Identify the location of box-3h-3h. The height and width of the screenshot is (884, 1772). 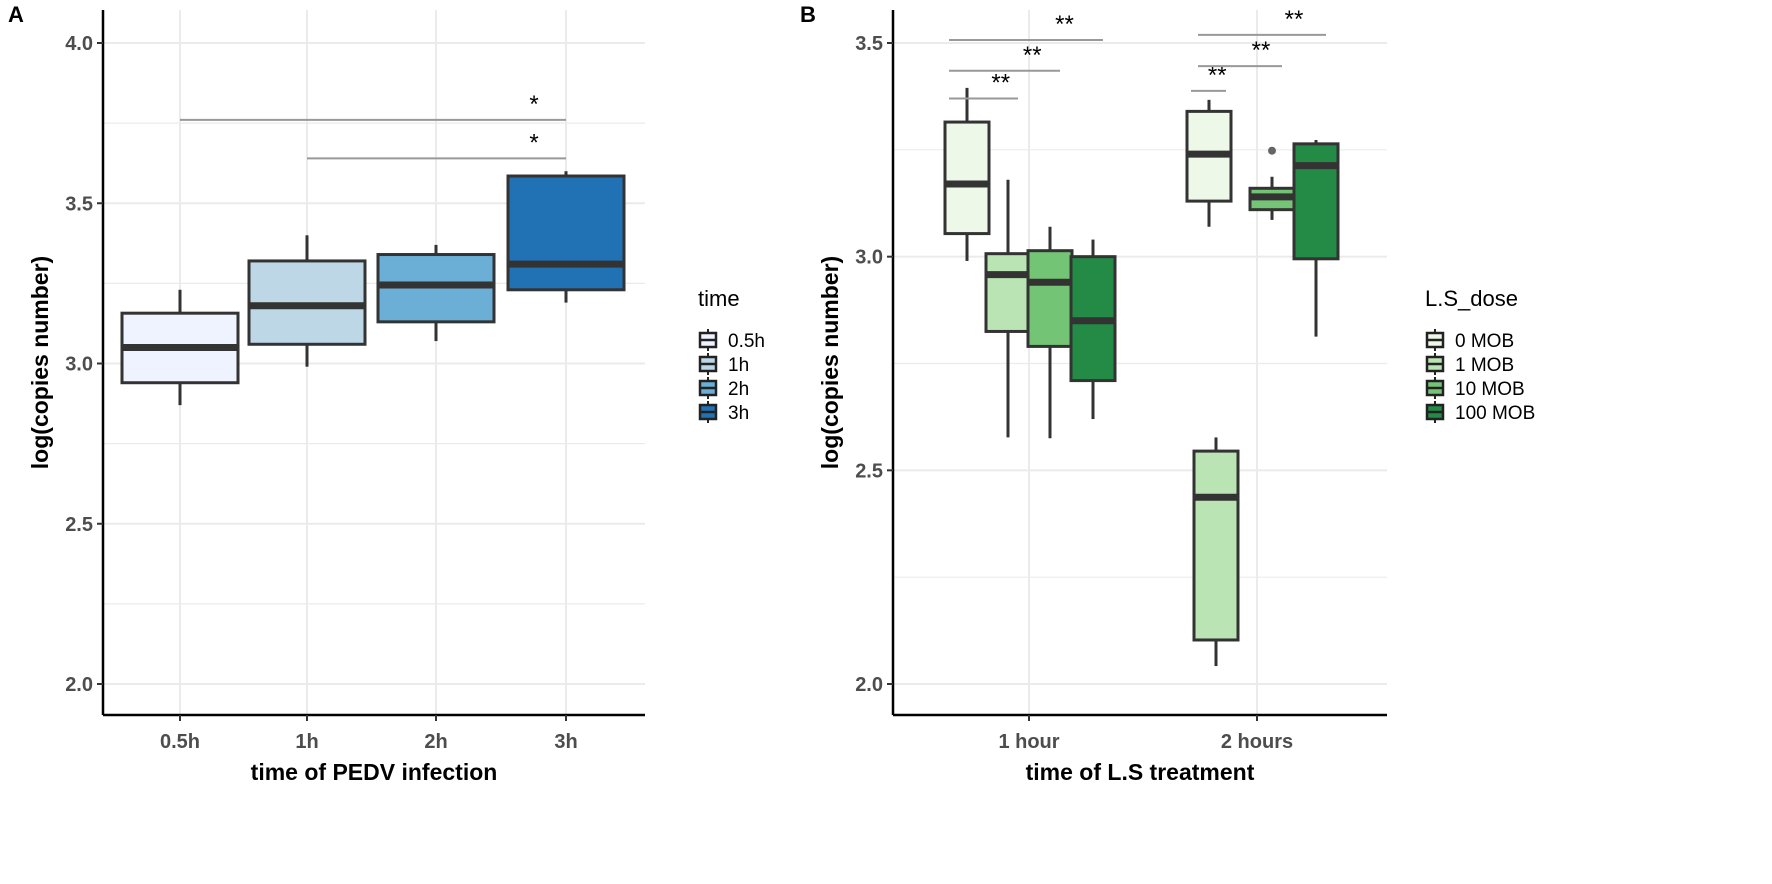
(566, 237).